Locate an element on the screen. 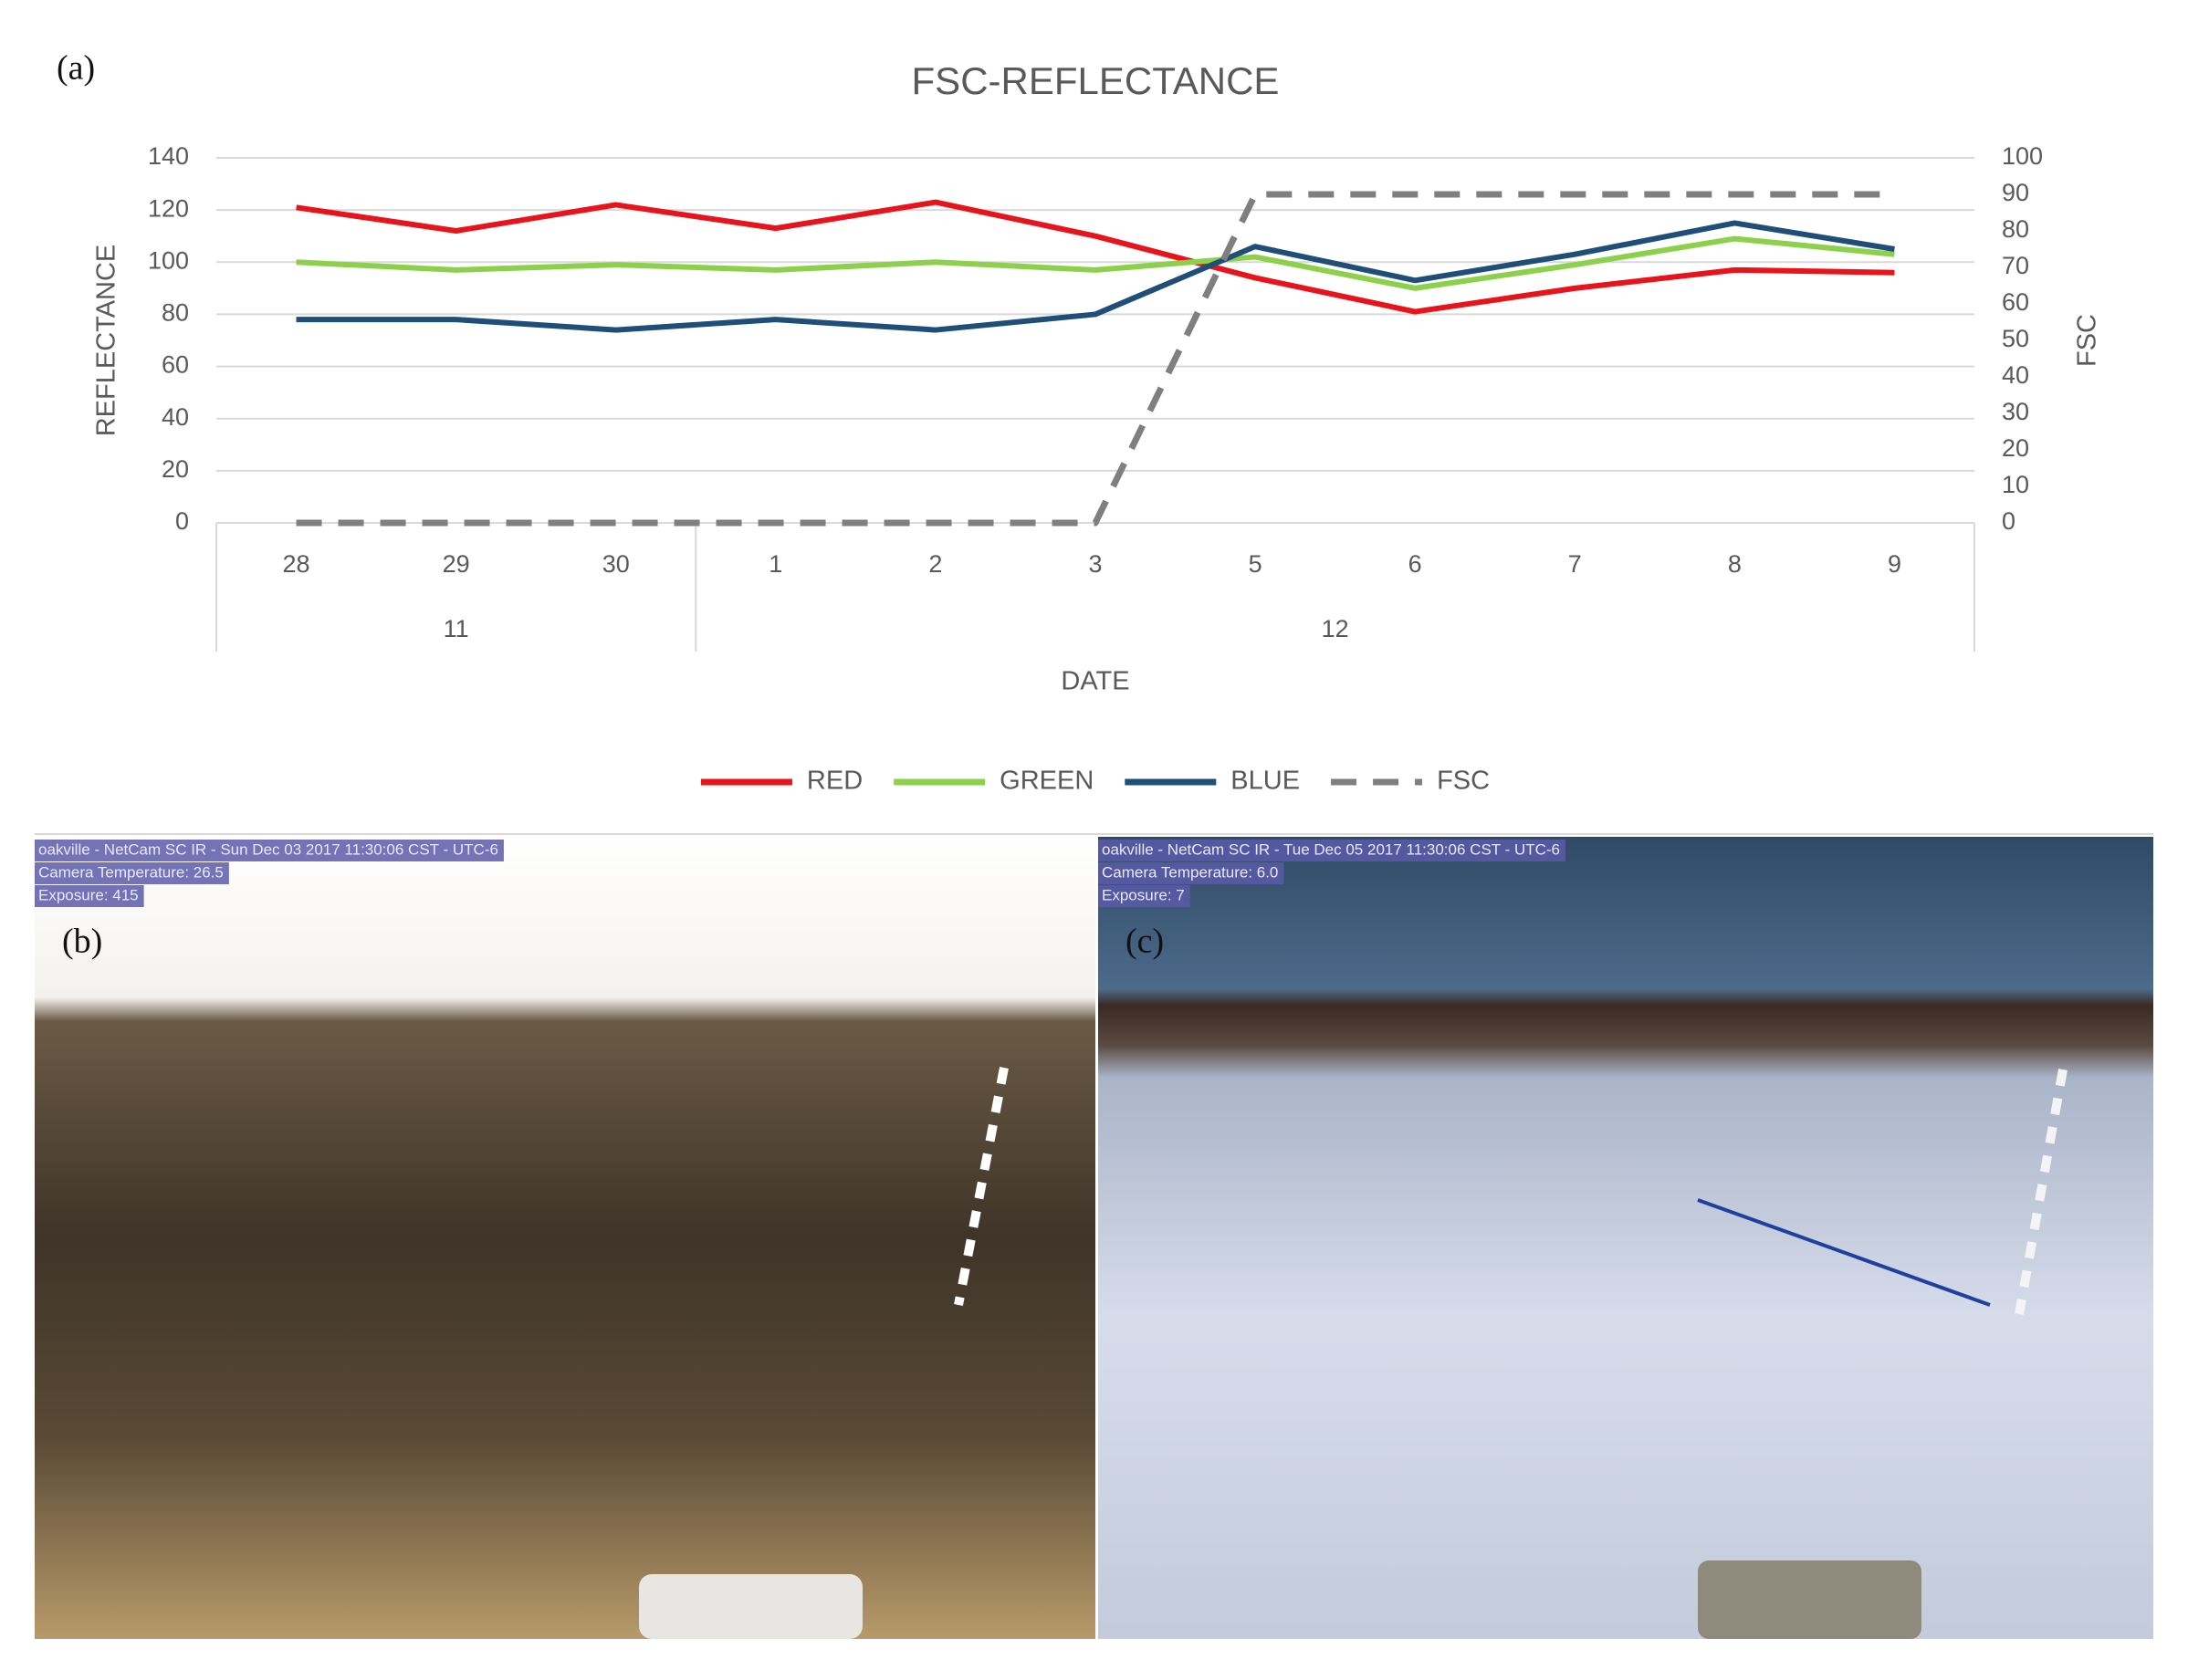 The height and width of the screenshot is (1680, 2188). x-tick-label: 6 is located at coordinates (1415, 564).